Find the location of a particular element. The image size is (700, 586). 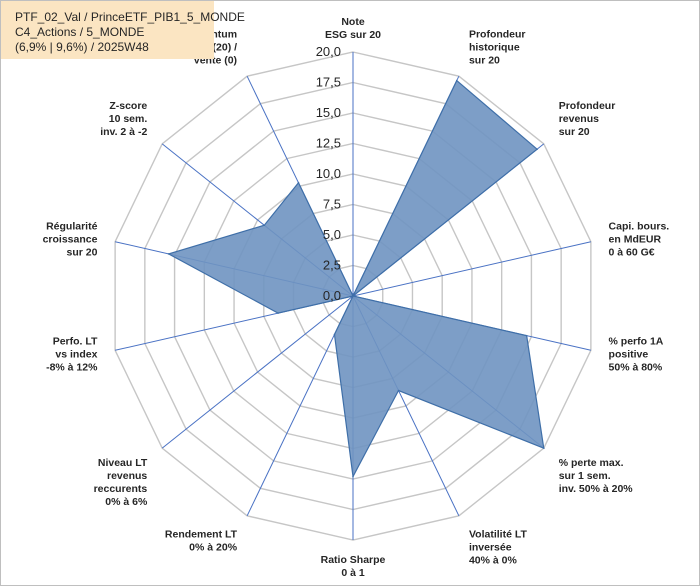

axis-label-line: Note is located at coordinates (352, 22).